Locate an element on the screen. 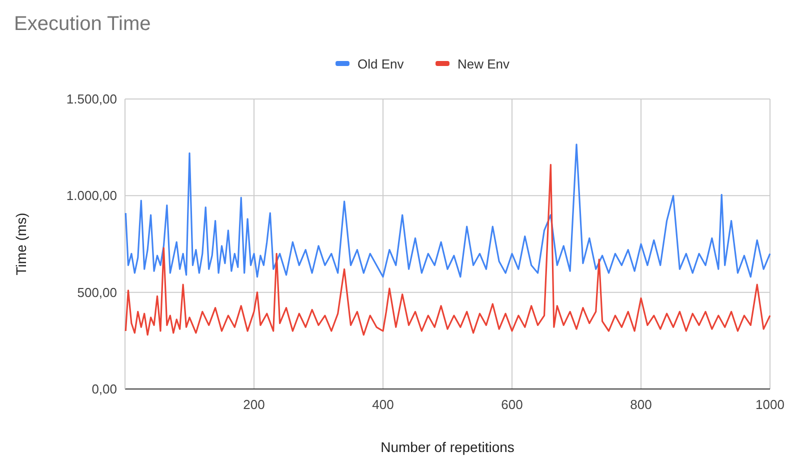 This screenshot has height=458, width=791. x-tick-label: 1000 is located at coordinates (770, 404).